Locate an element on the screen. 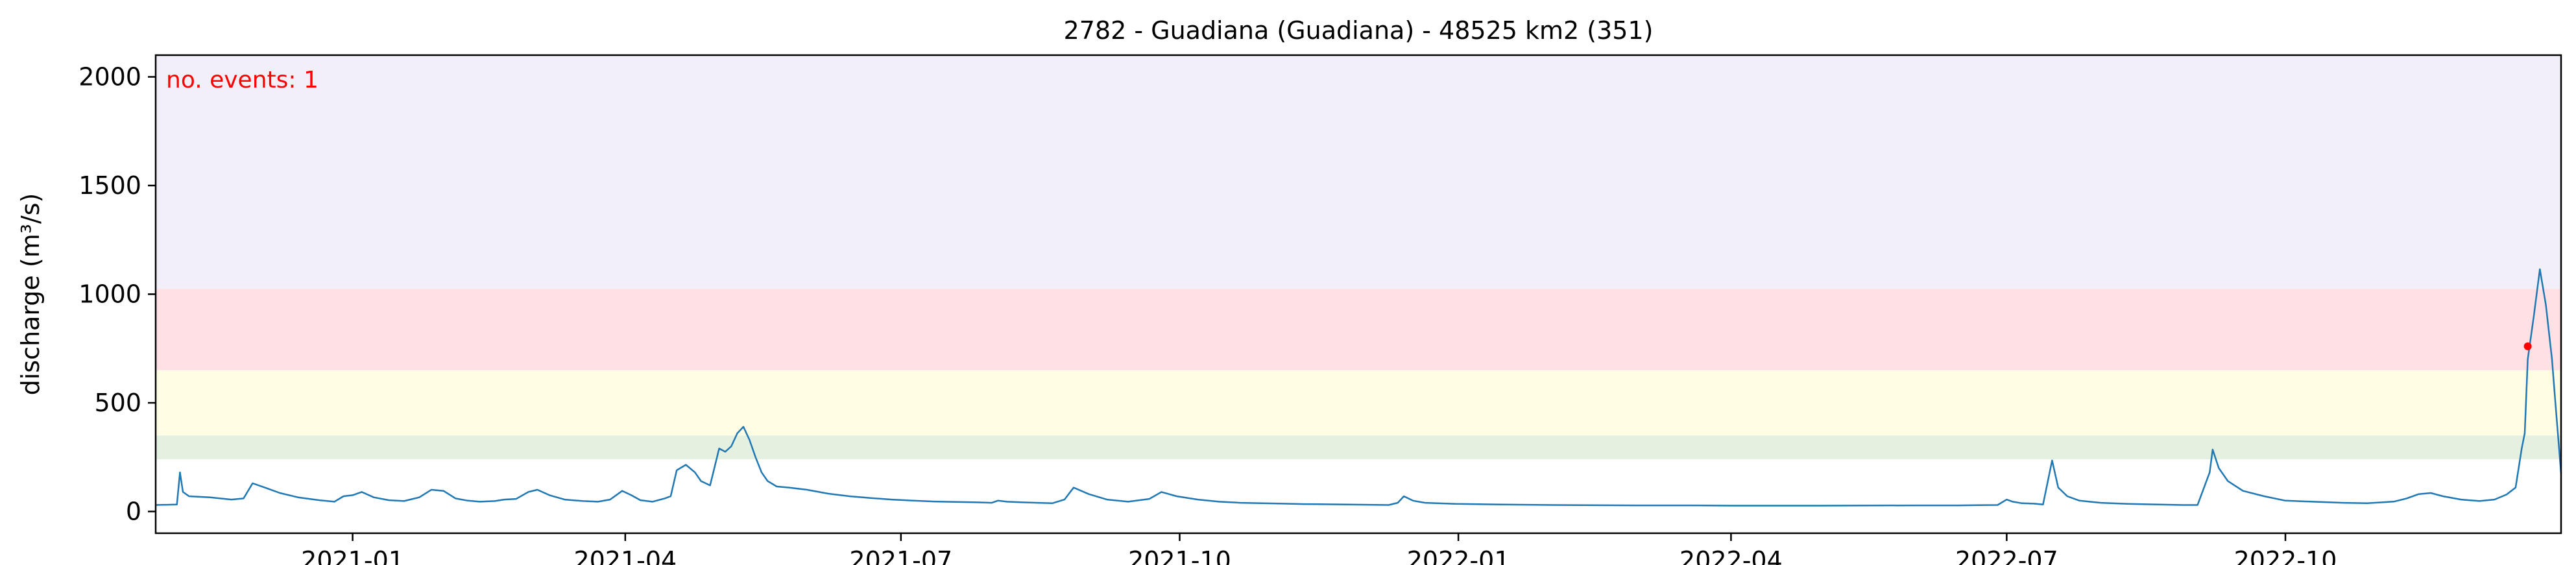  y-axis: 0 500 1000 1500 2000 is located at coordinates (117, 294).